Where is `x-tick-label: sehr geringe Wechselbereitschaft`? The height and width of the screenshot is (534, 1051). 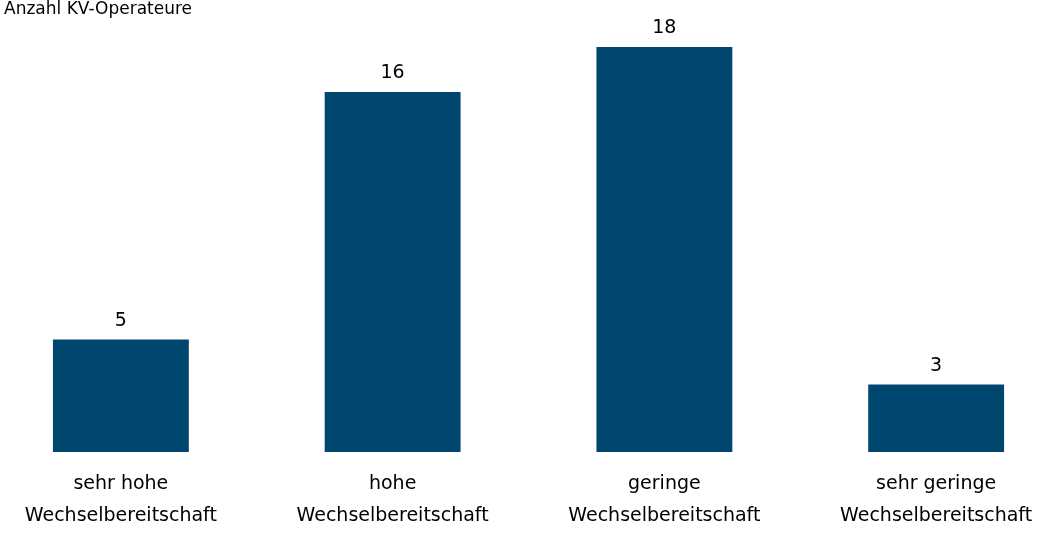
x-tick-label: sehr geringe Wechselbereitschaft is located at coordinates (936, 498).